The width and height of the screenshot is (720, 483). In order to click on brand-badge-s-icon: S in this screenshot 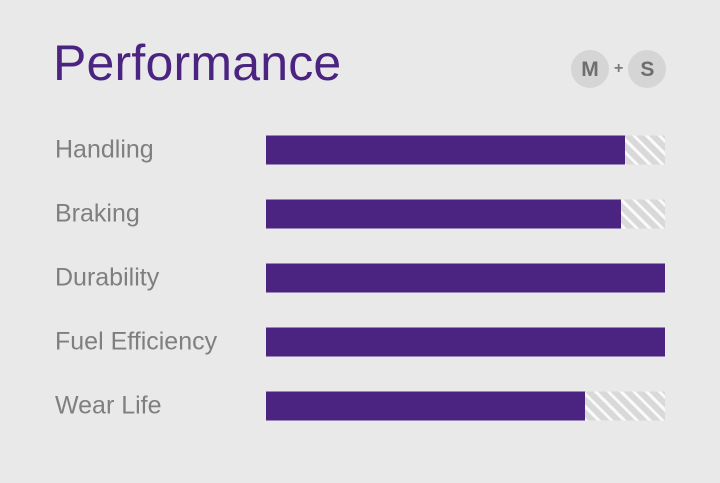, I will do `click(647, 69)`.